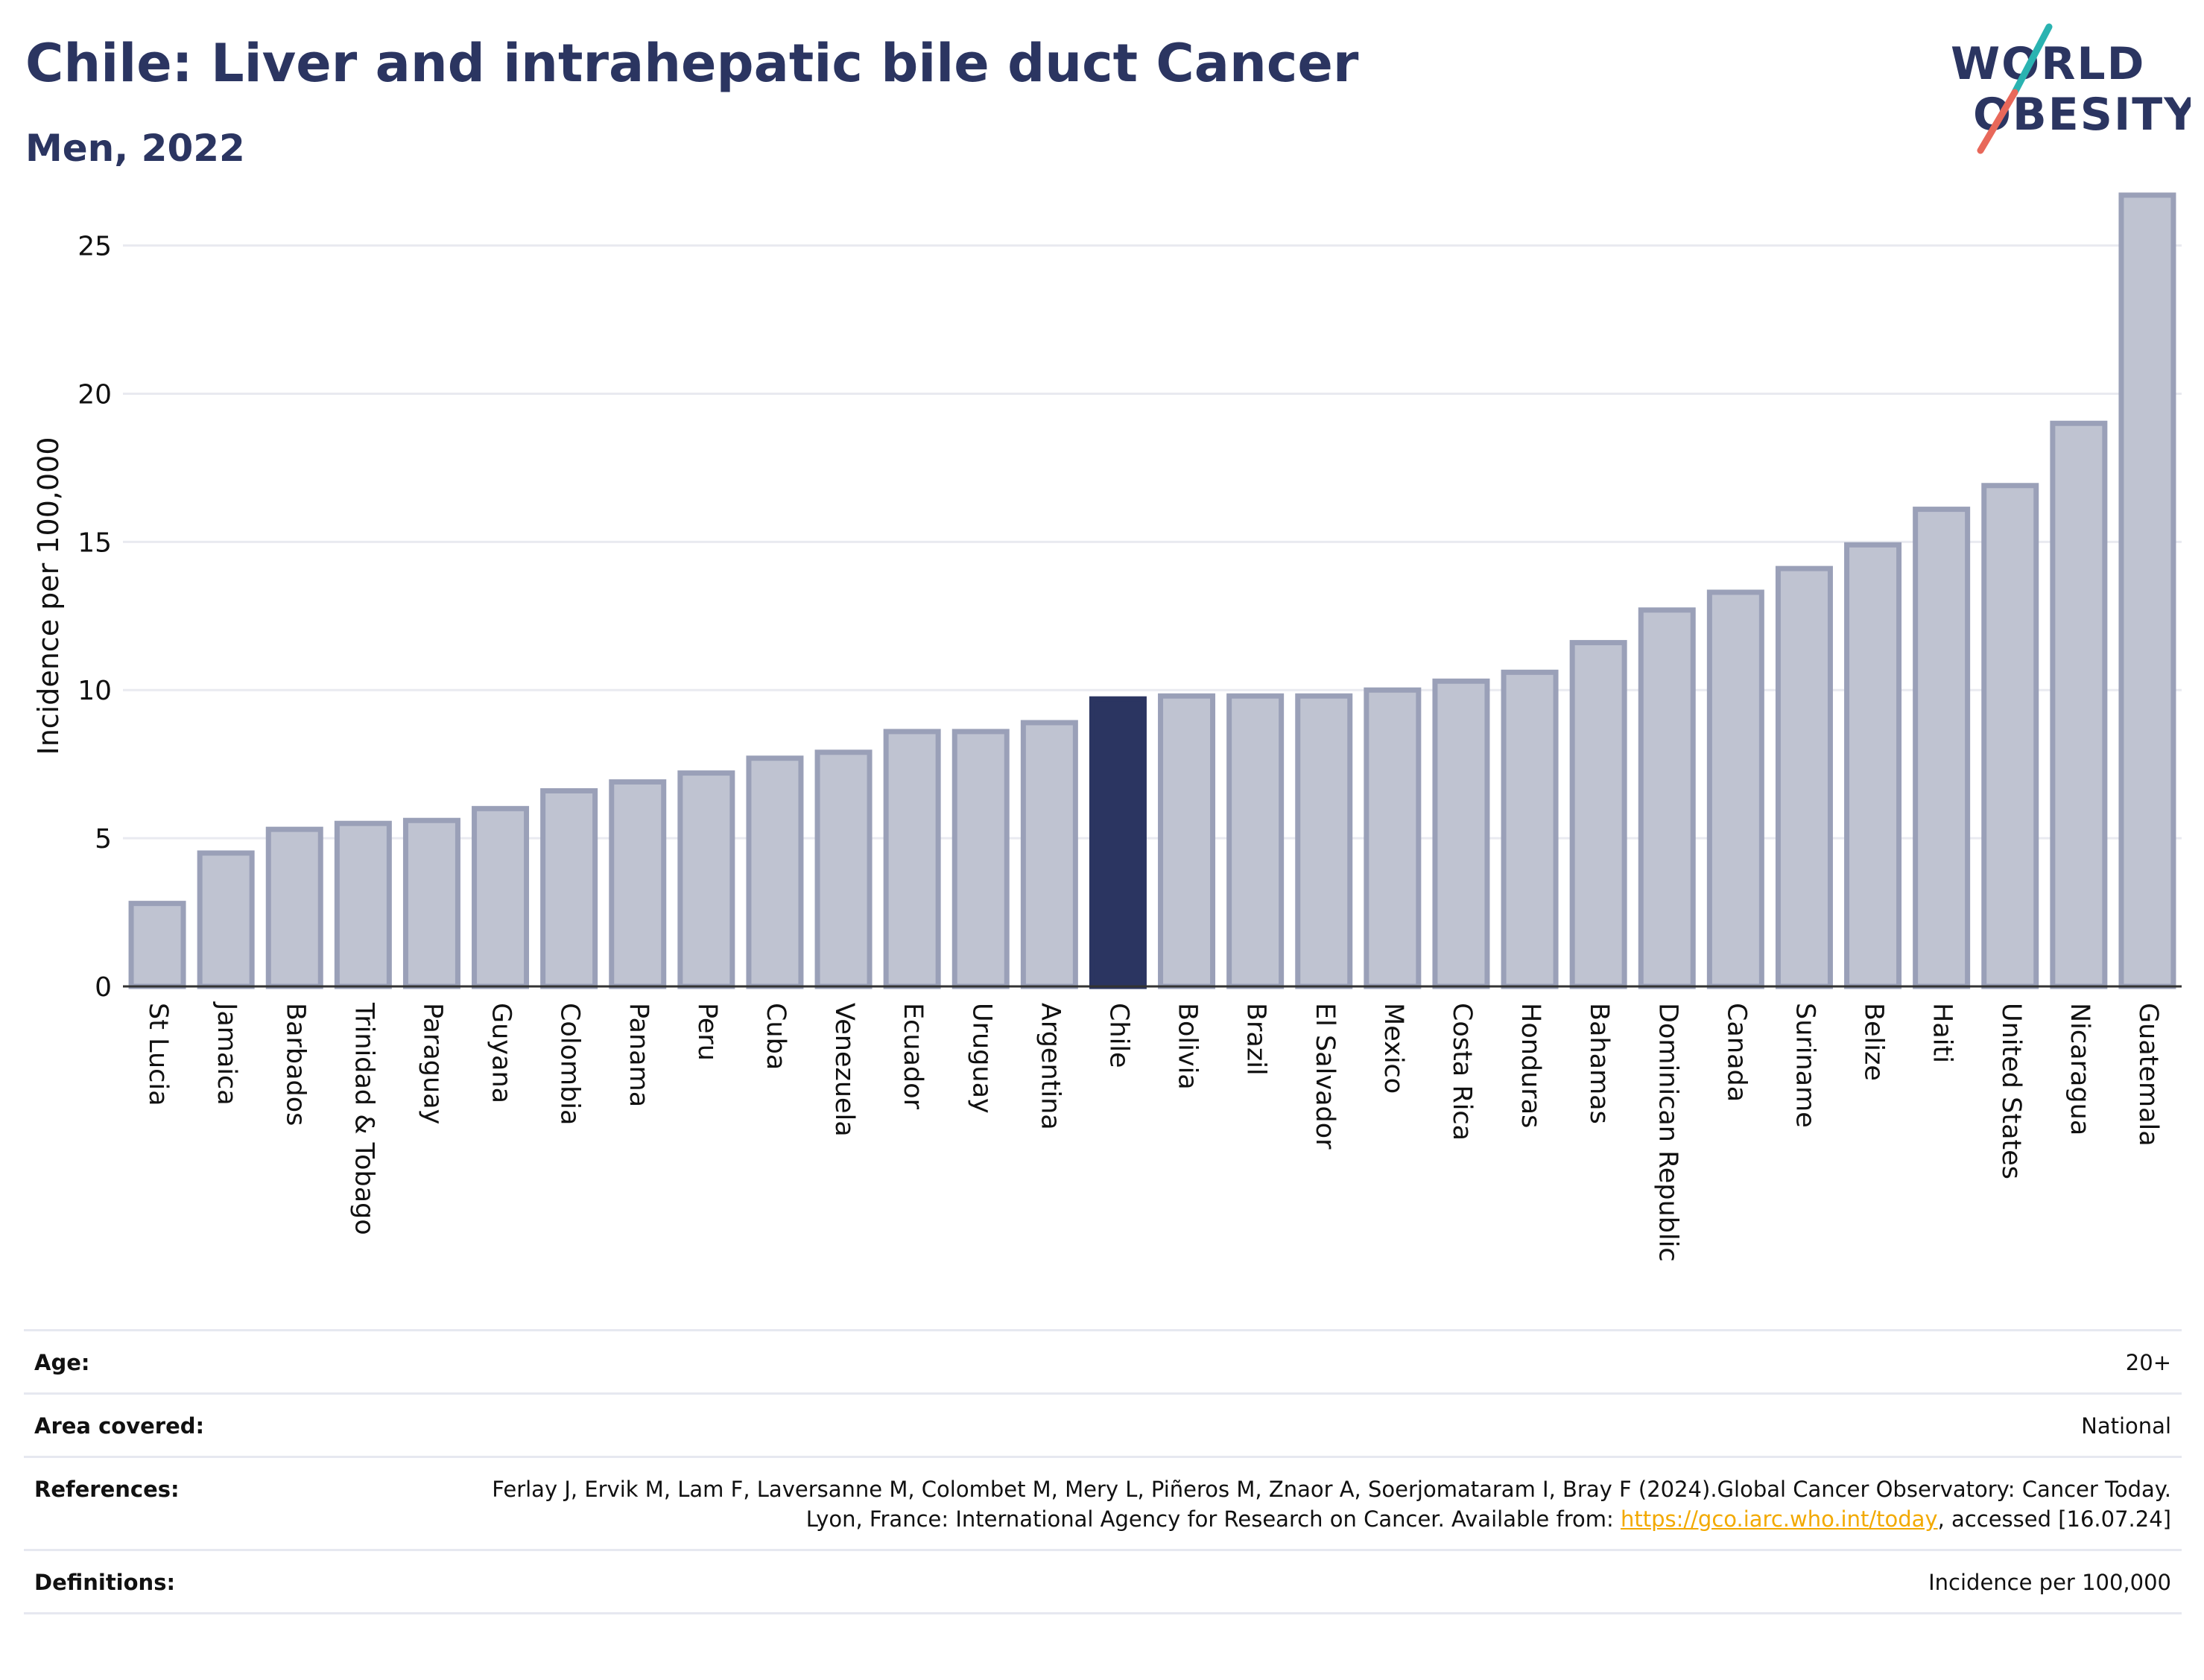  Describe the element at coordinates (1599, 1063) in the screenshot. I see `x-tick-label: Bahamas` at that location.